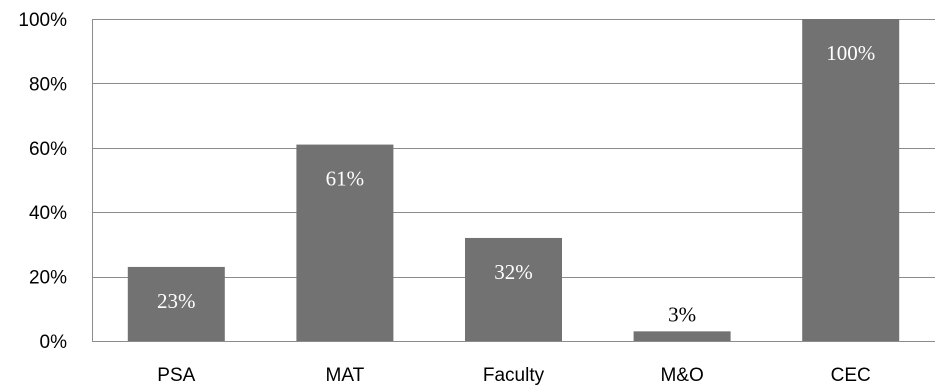 The image size is (935, 389). I want to click on y-tick-label: 80%, so click(48, 84).